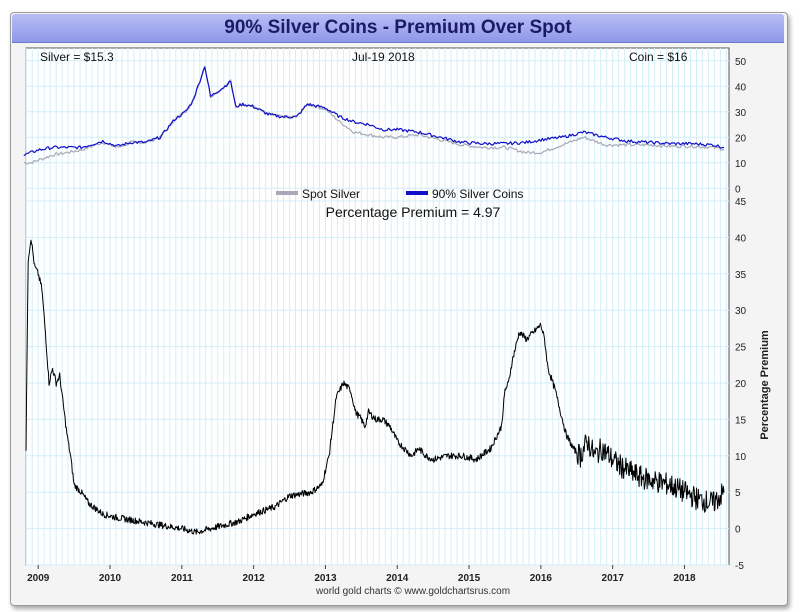 The height and width of the screenshot is (612, 800). I want to click on y-tick-label-bottom: 20, so click(741, 384).